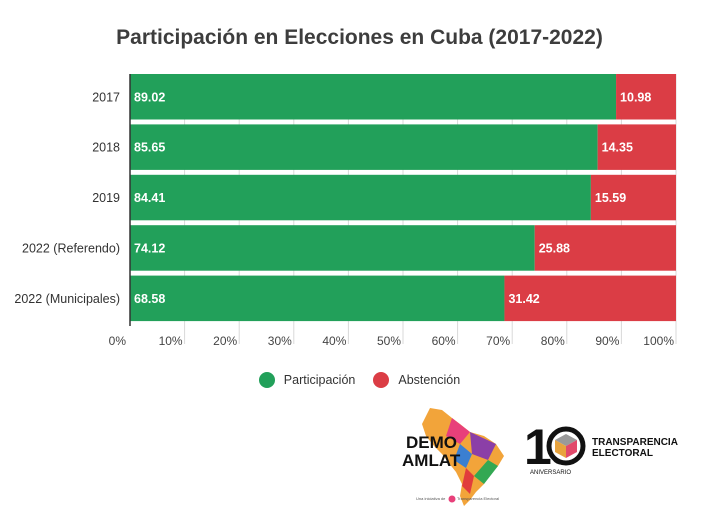 This screenshot has height=527, width=719. Describe the element at coordinates (225, 341) in the screenshot. I see `x-tick-label: 20%` at that location.